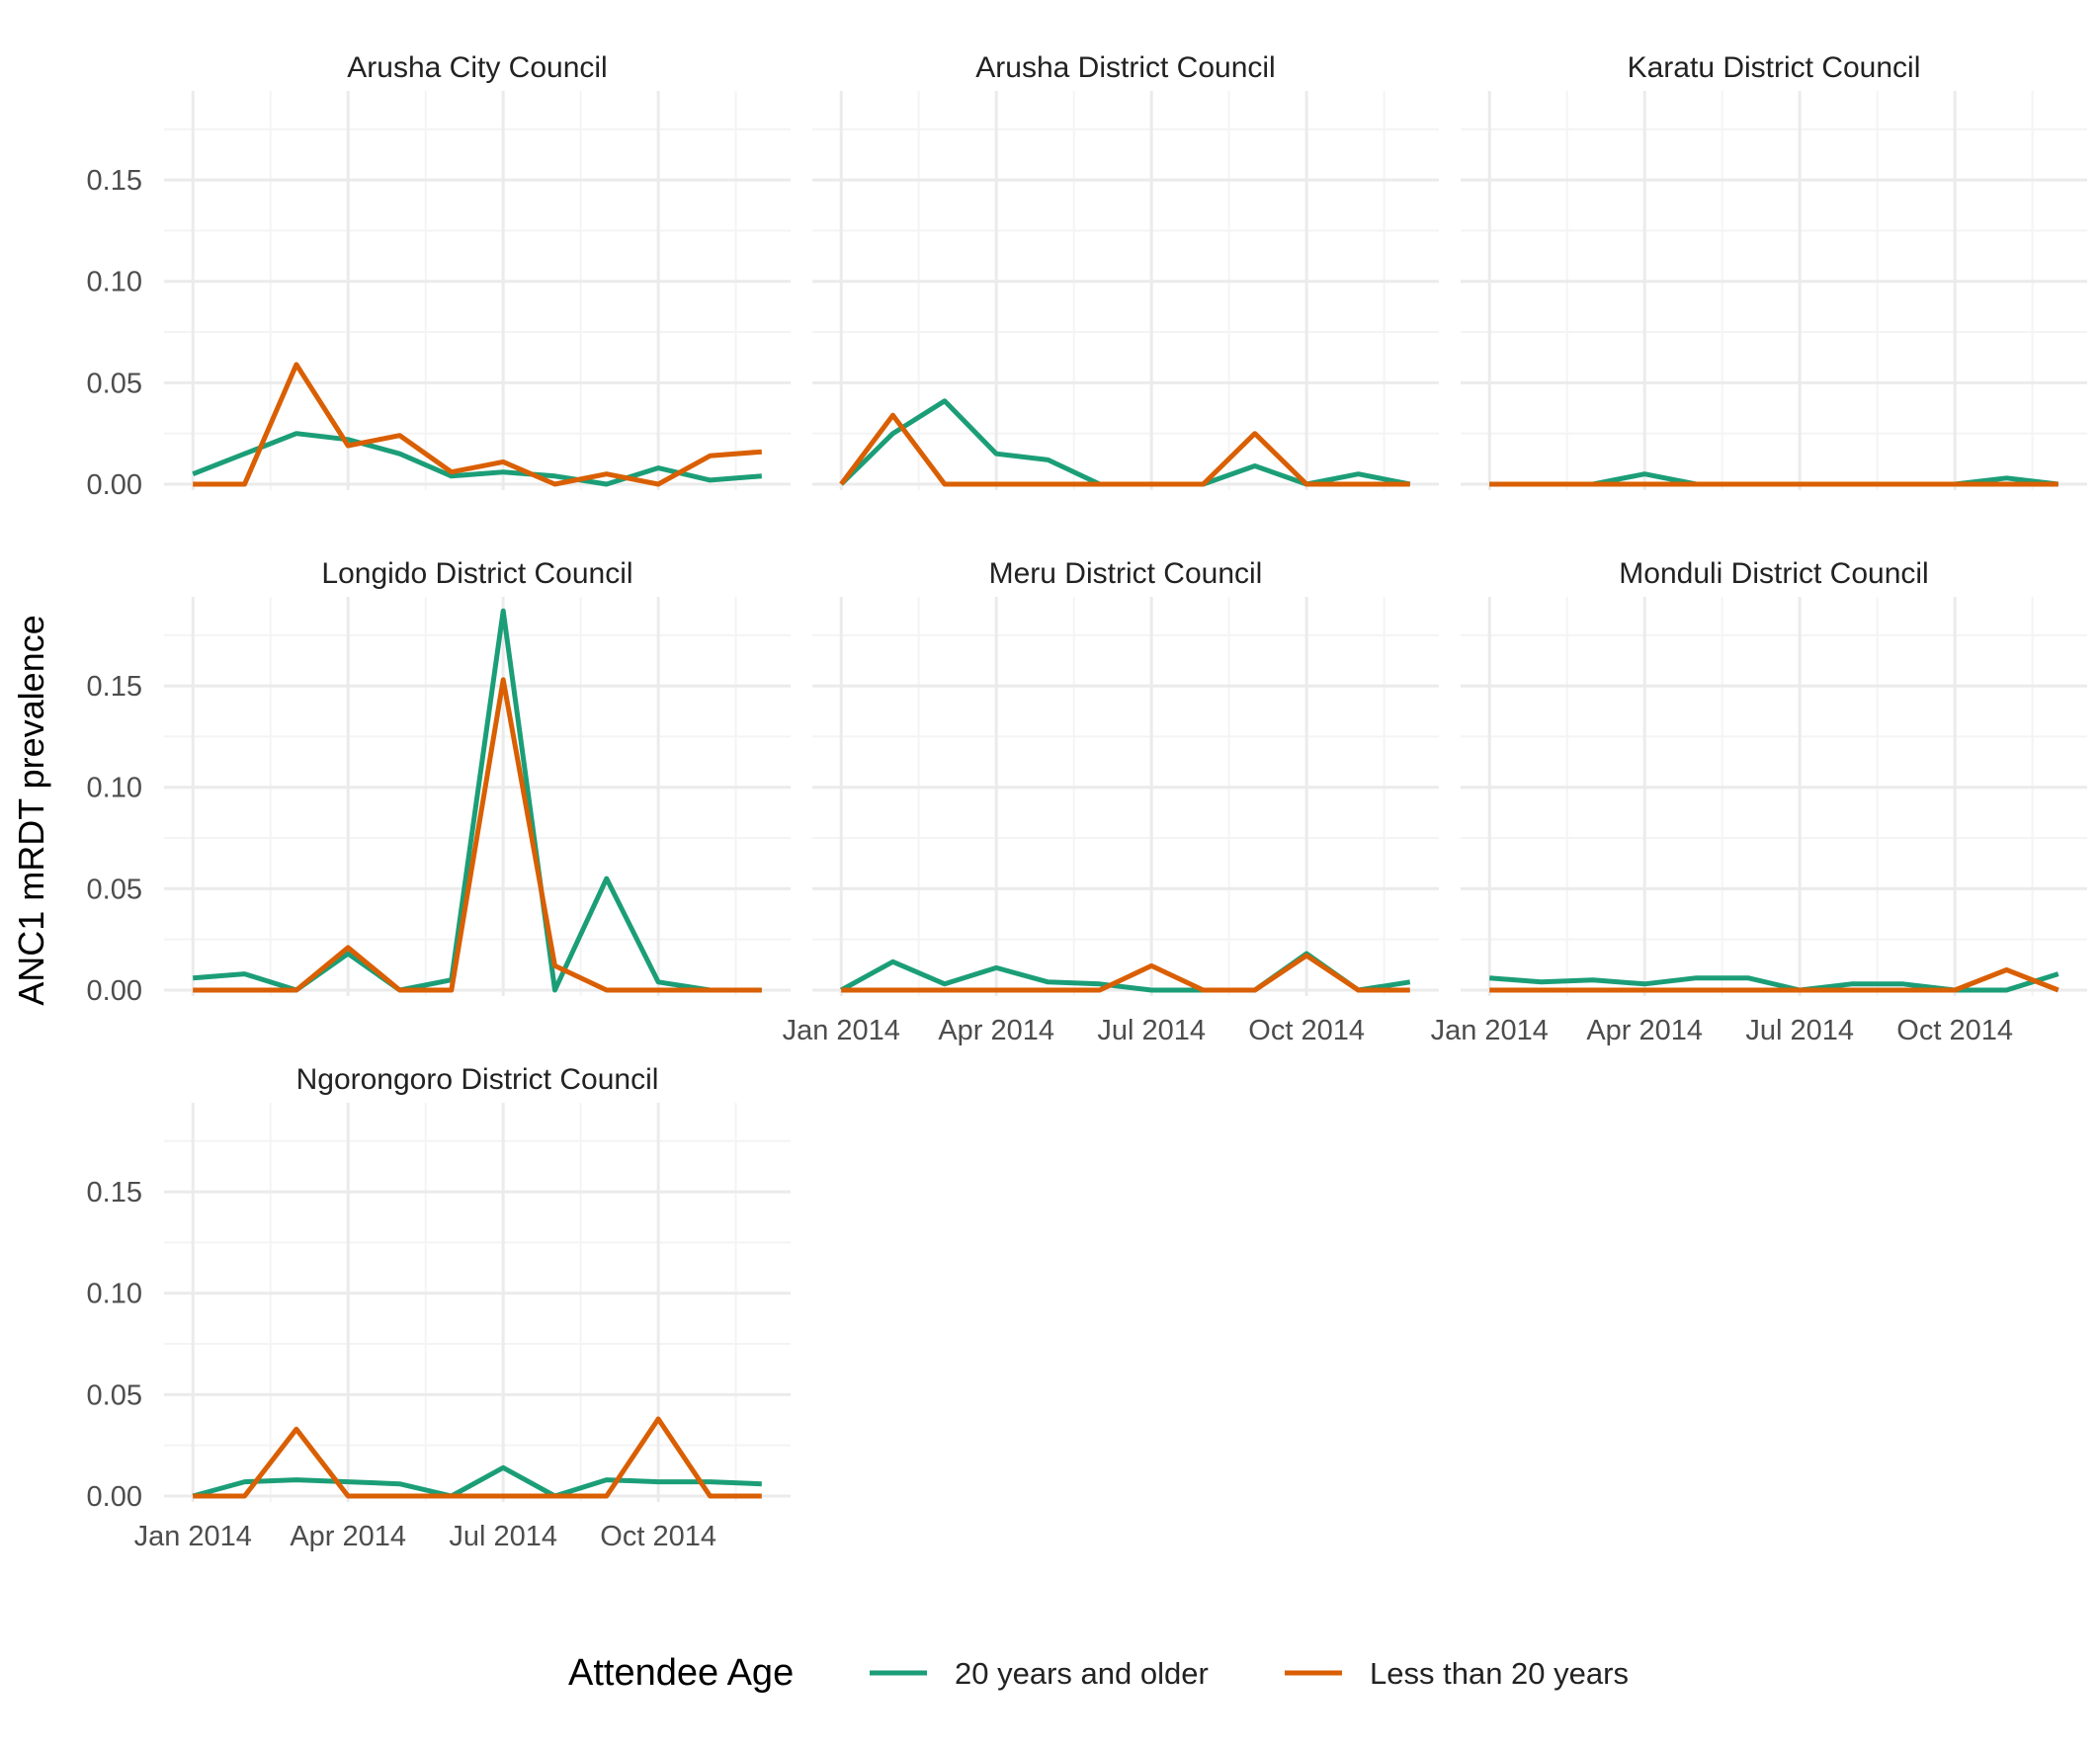 This screenshot has width=2100, height=1750. I want to click on panel-title: Meru District Council, so click(1126, 573).